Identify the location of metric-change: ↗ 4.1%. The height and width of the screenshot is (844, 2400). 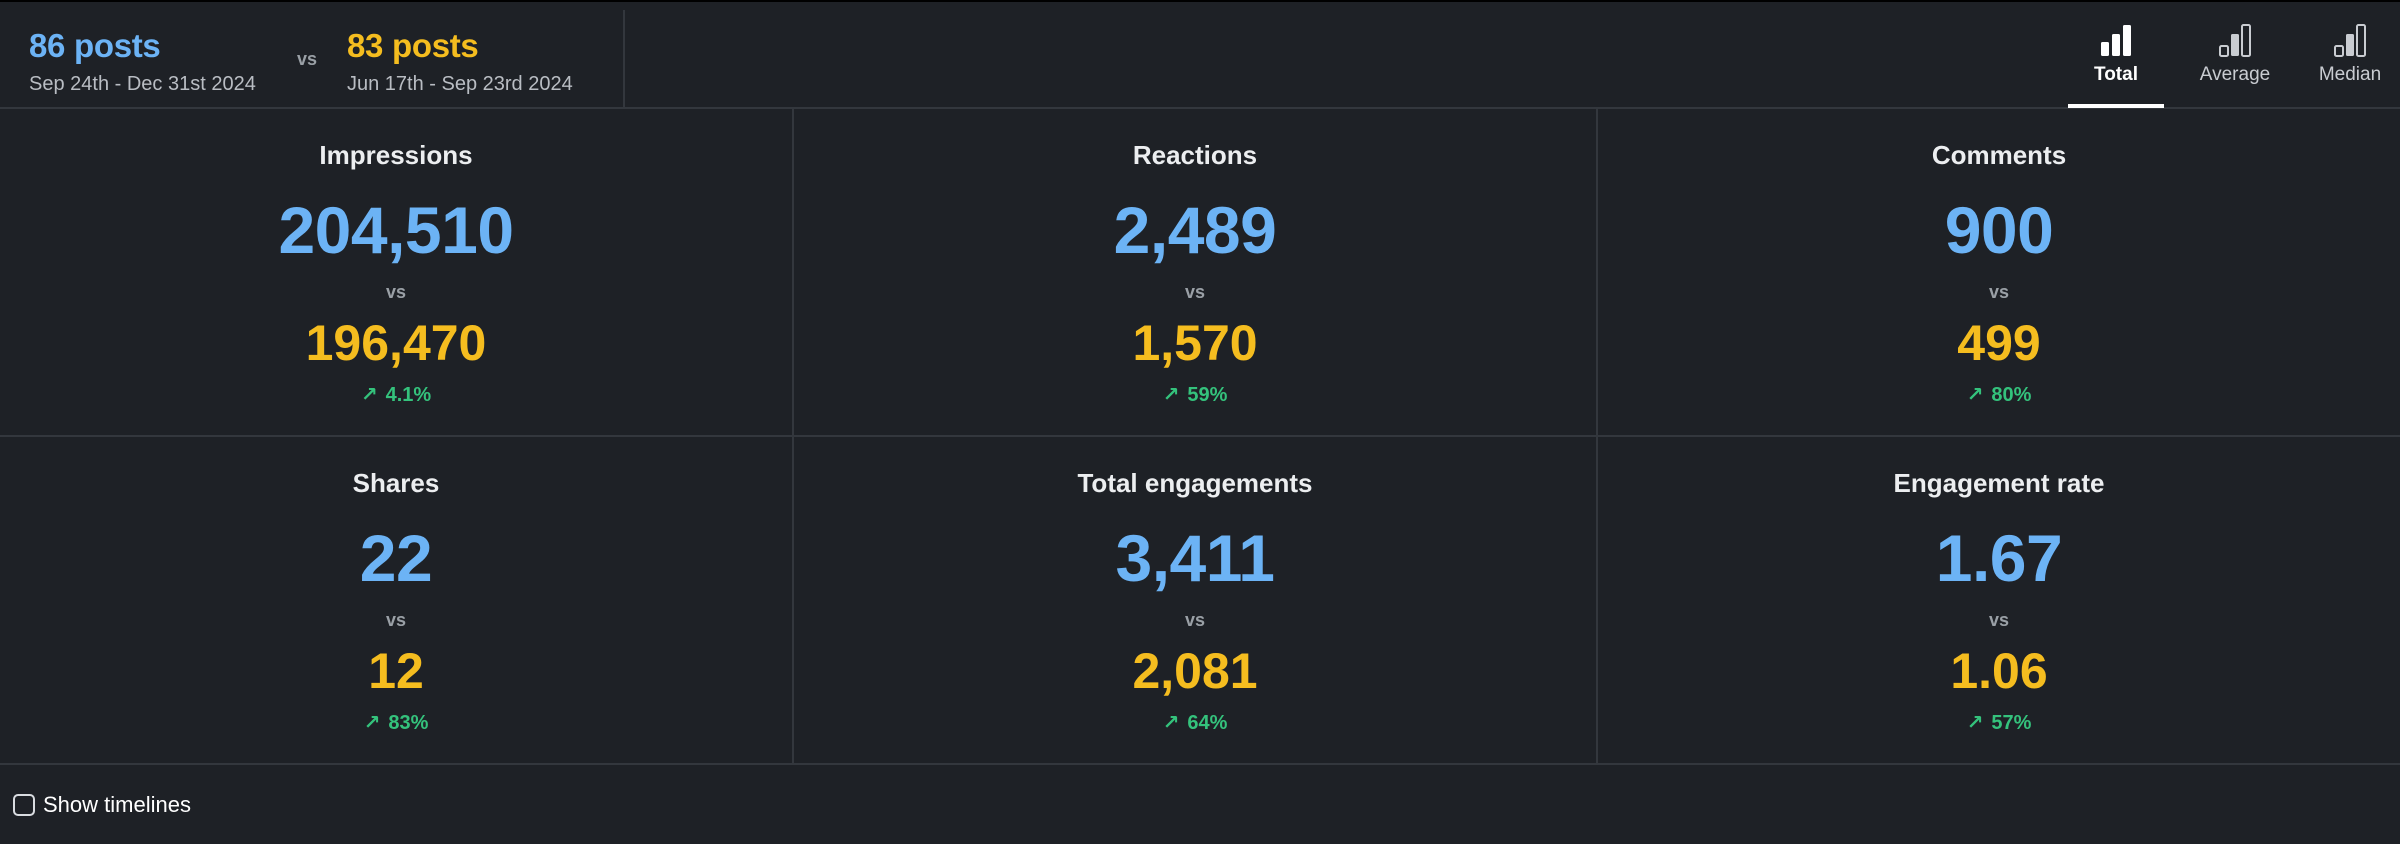
(396, 395).